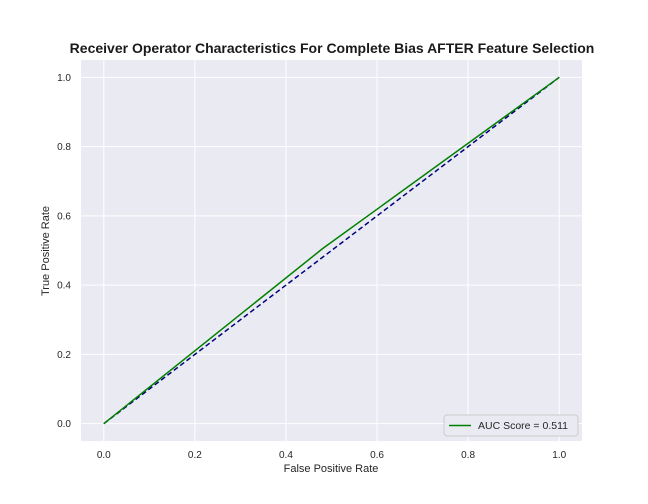 Image resolution: width=648 pixels, height=504 pixels. I want to click on x-tick-label: 0.6, so click(377, 455).